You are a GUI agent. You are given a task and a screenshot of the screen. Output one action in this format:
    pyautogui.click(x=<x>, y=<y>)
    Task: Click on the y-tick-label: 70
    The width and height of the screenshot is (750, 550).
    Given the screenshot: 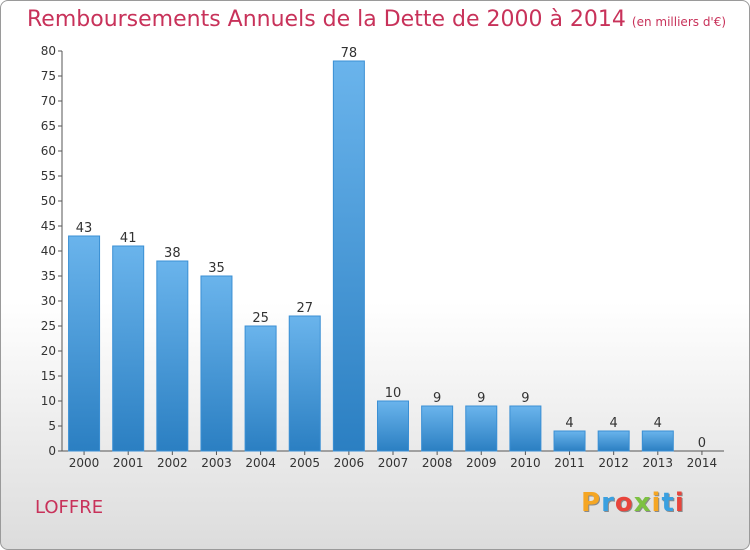 What is the action you would take?
    pyautogui.click(x=48, y=101)
    